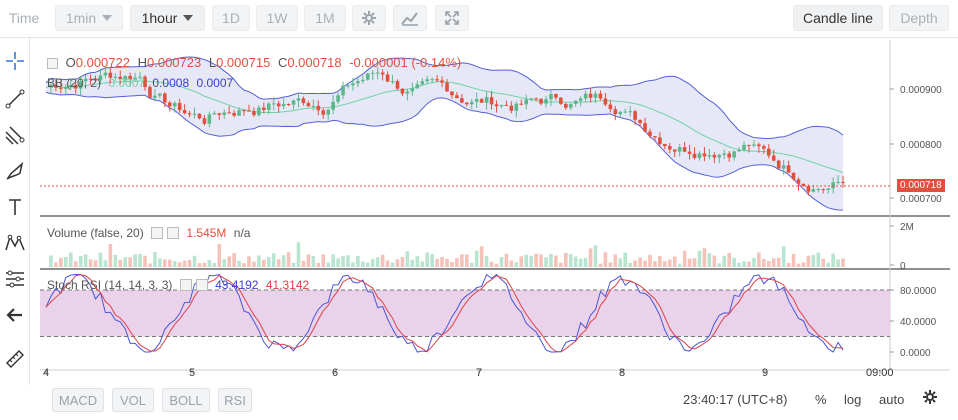 The image size is (958, 420). I want to click on volume-label: Volume (false, 20), so click(95, 233).